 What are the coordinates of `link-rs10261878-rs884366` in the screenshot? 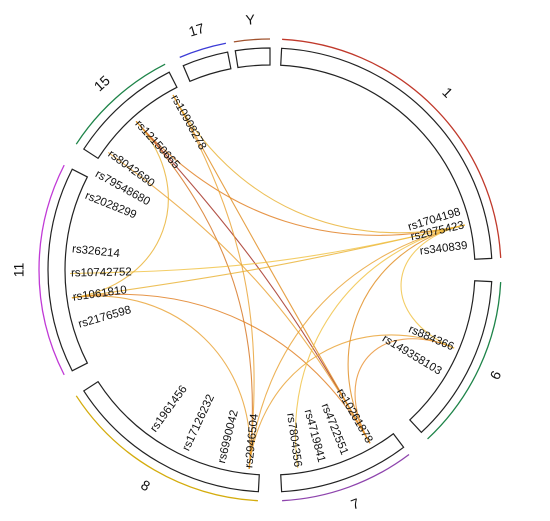 It's located at (404, 391).